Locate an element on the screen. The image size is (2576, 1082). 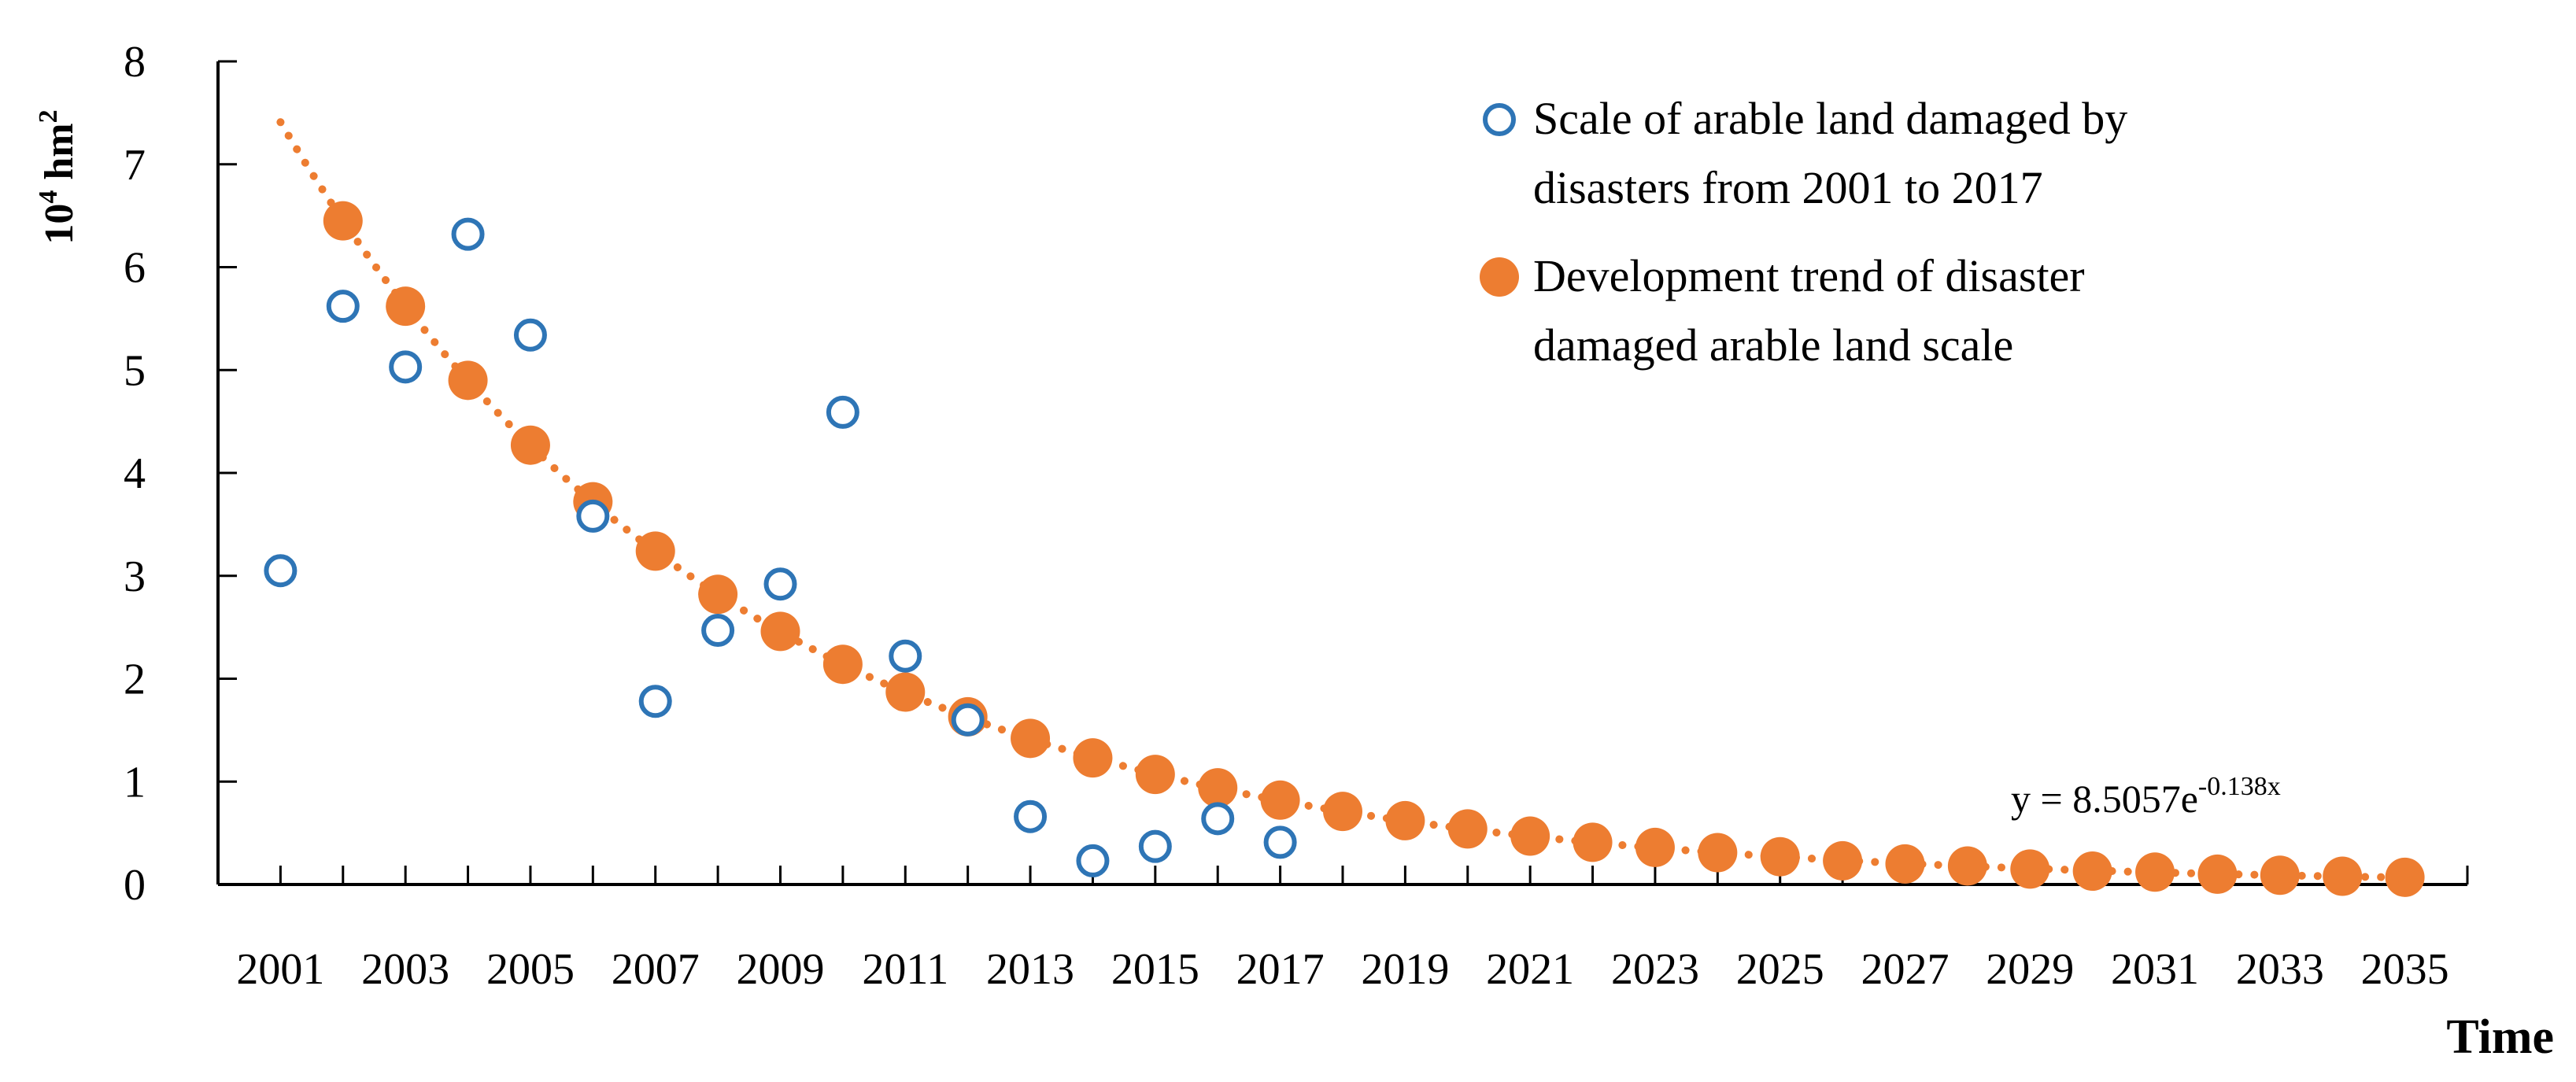
x-tick-label: 2013 is located at coordinates (1030, 969).